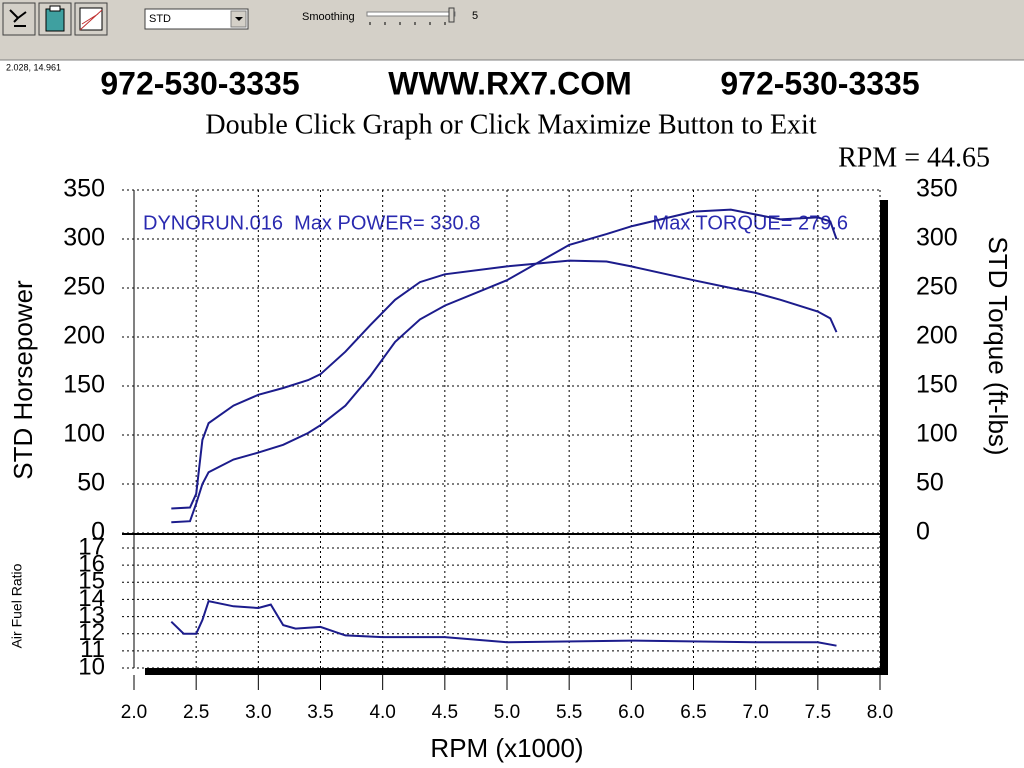 This screenshot has width=1024, height=768. Describe the element at coordinates (914, 157) in the screenshot. I see `rpm-readout: RPM = 44.65` at that location.